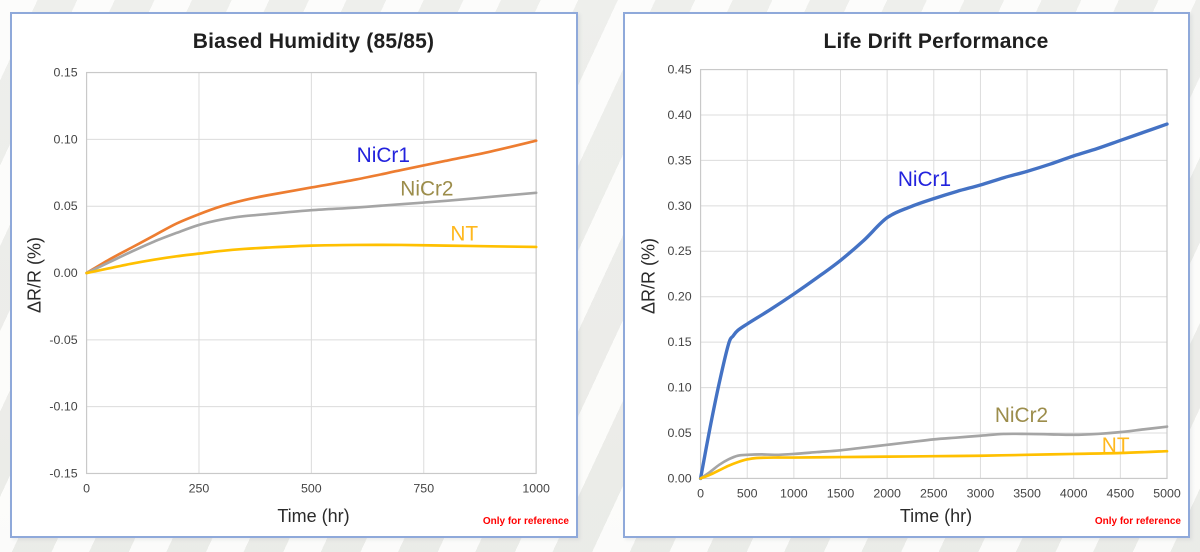  I want to click on x-tick-label: 3500, so click(1027, 493).